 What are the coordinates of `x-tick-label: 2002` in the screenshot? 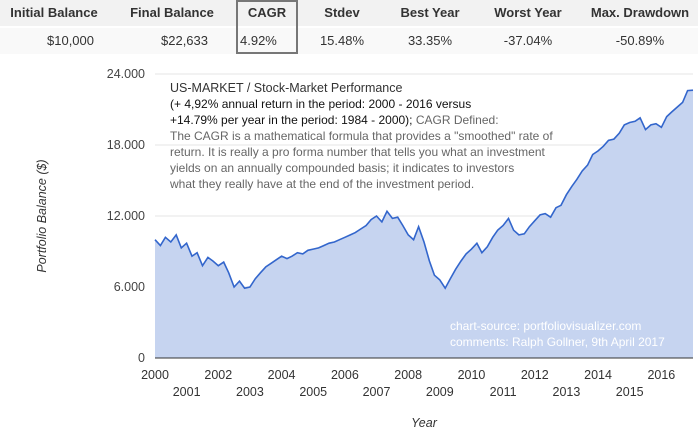 It's located at (218, 375).